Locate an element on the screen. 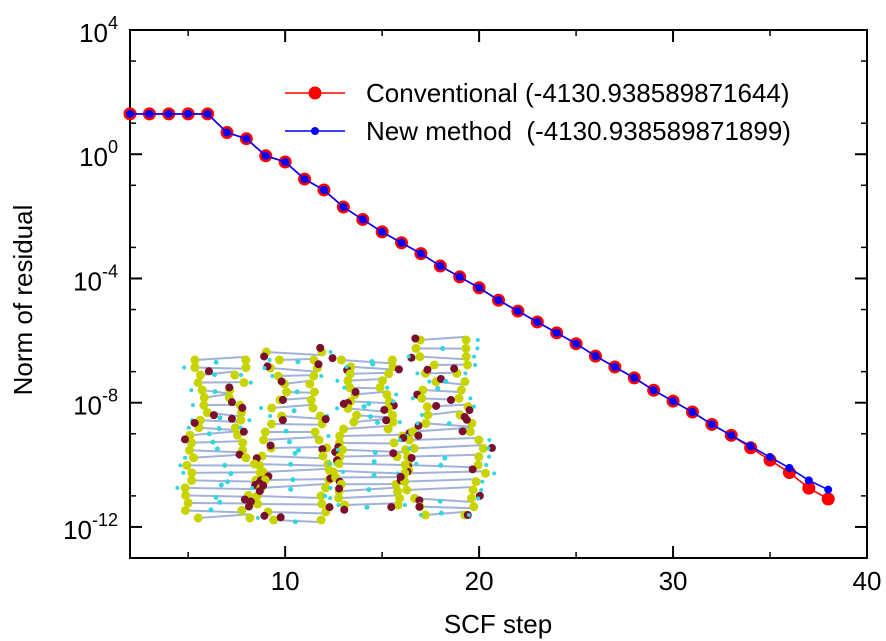  y-axis-label: Norm of residual is located at coordinates (23, 300).